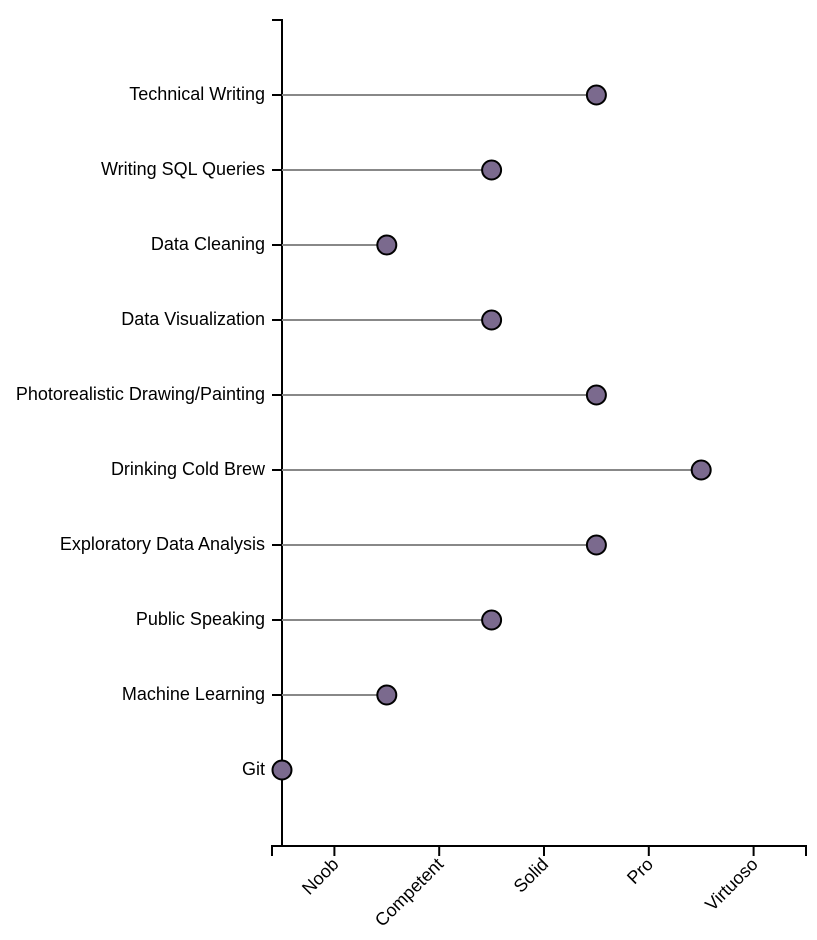 The height and width of the screenshot is (940, 817). I want to click on category-label: Exploratory Data Analysis, so click(162, 544).